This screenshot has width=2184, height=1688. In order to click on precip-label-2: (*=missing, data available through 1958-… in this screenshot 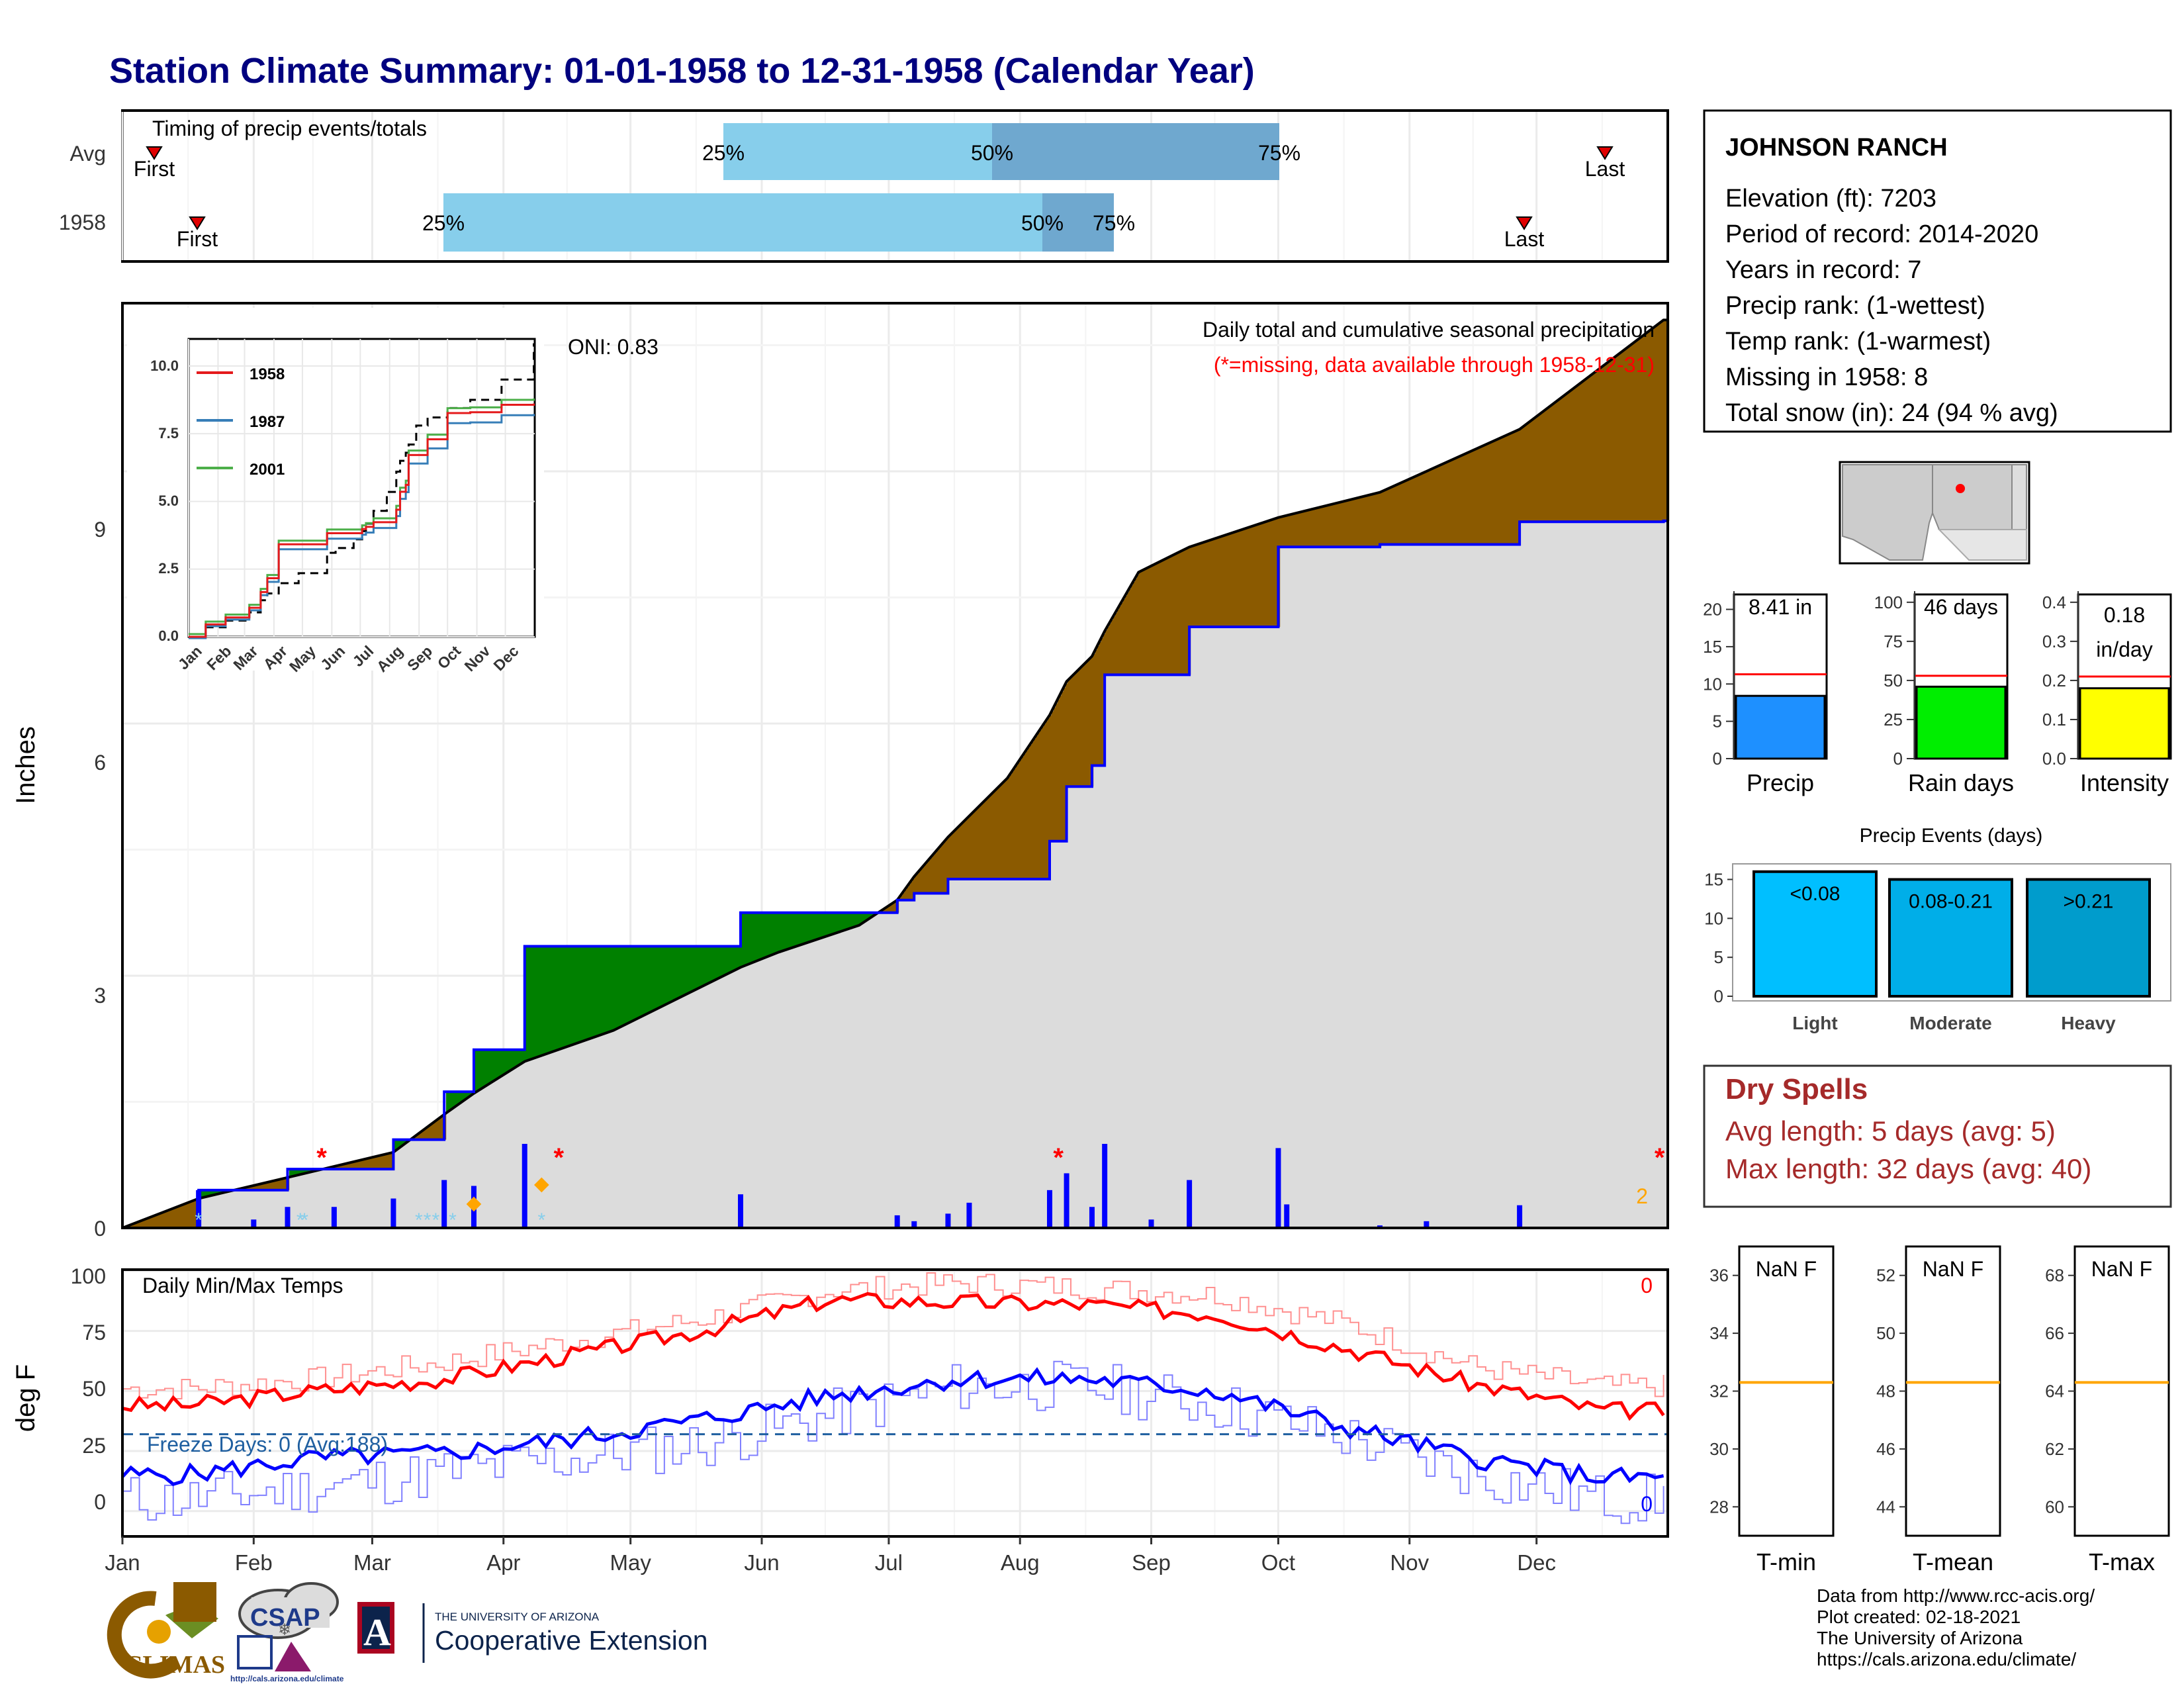, I will do `click(1434, 365)`.